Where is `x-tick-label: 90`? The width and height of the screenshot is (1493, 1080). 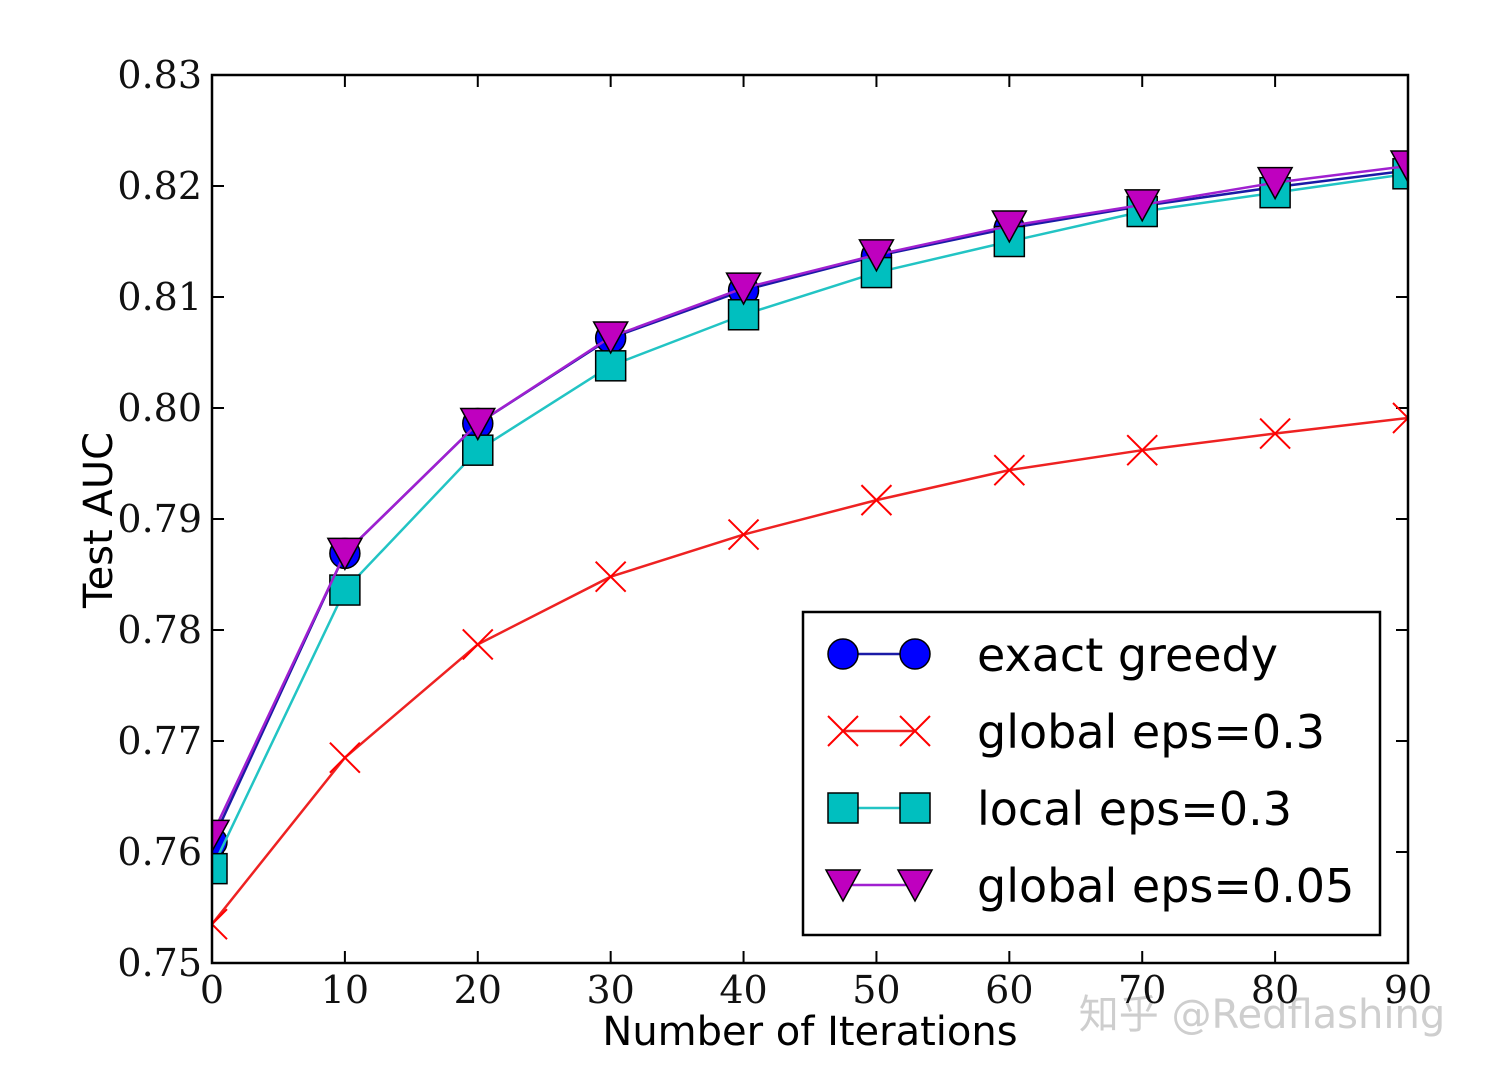 x-tick-label: 90 is located at coordinates (1408, 990).